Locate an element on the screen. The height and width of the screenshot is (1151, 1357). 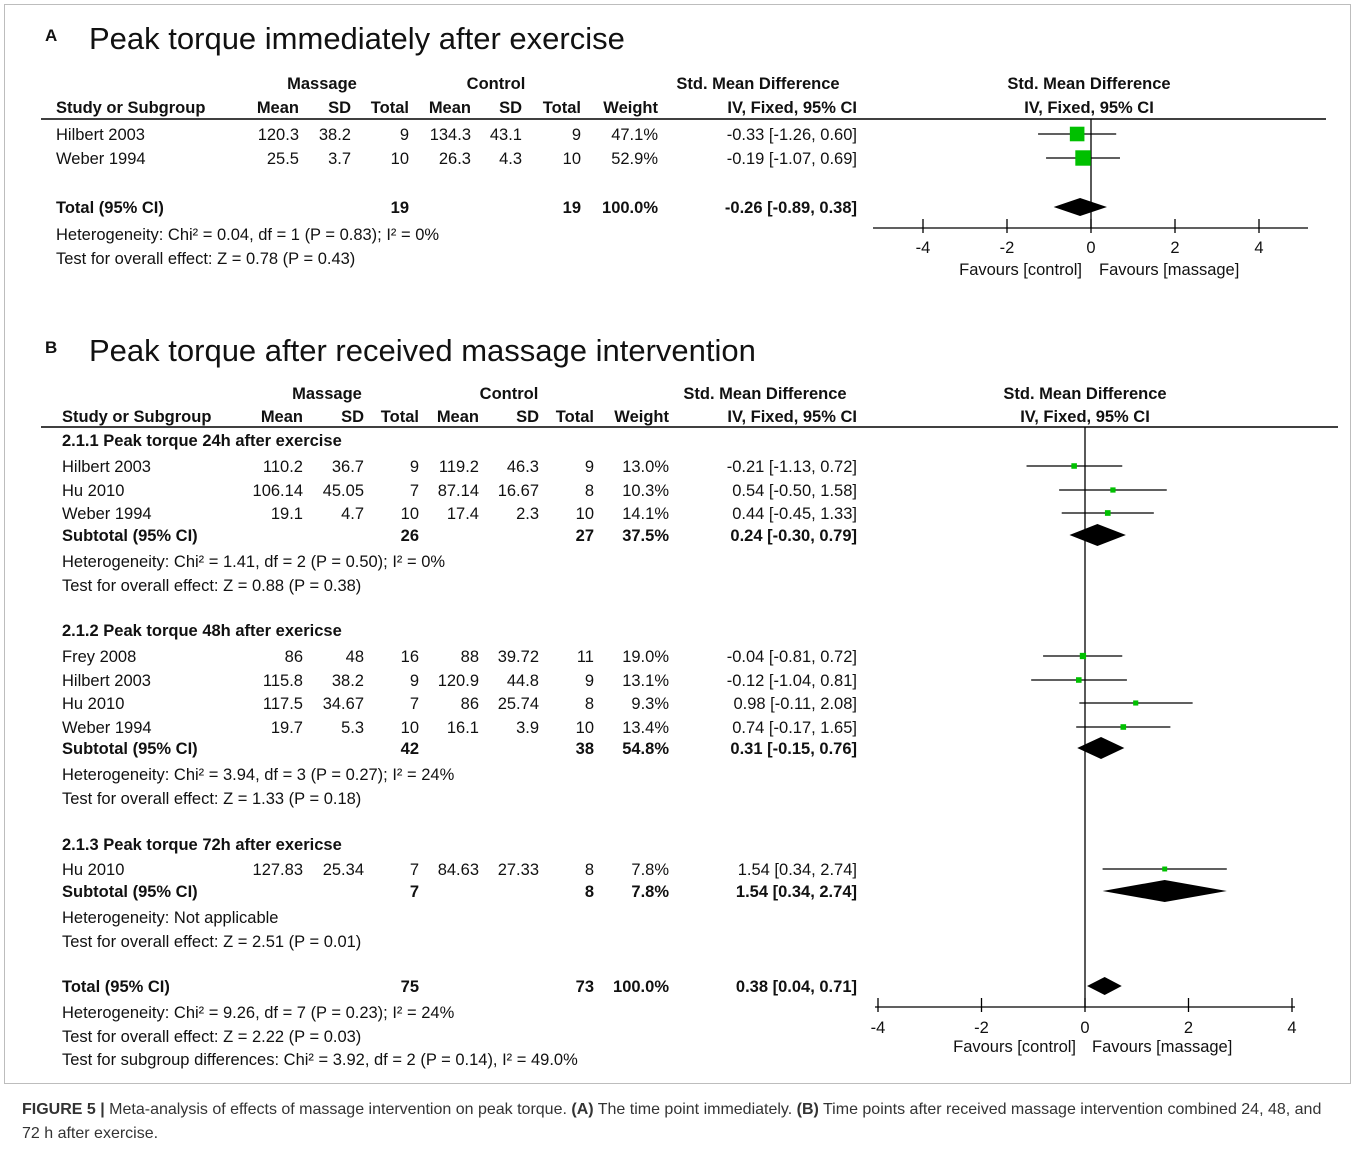
panel-b-study-18-total2: 8 is located at coordinates (589, 870).